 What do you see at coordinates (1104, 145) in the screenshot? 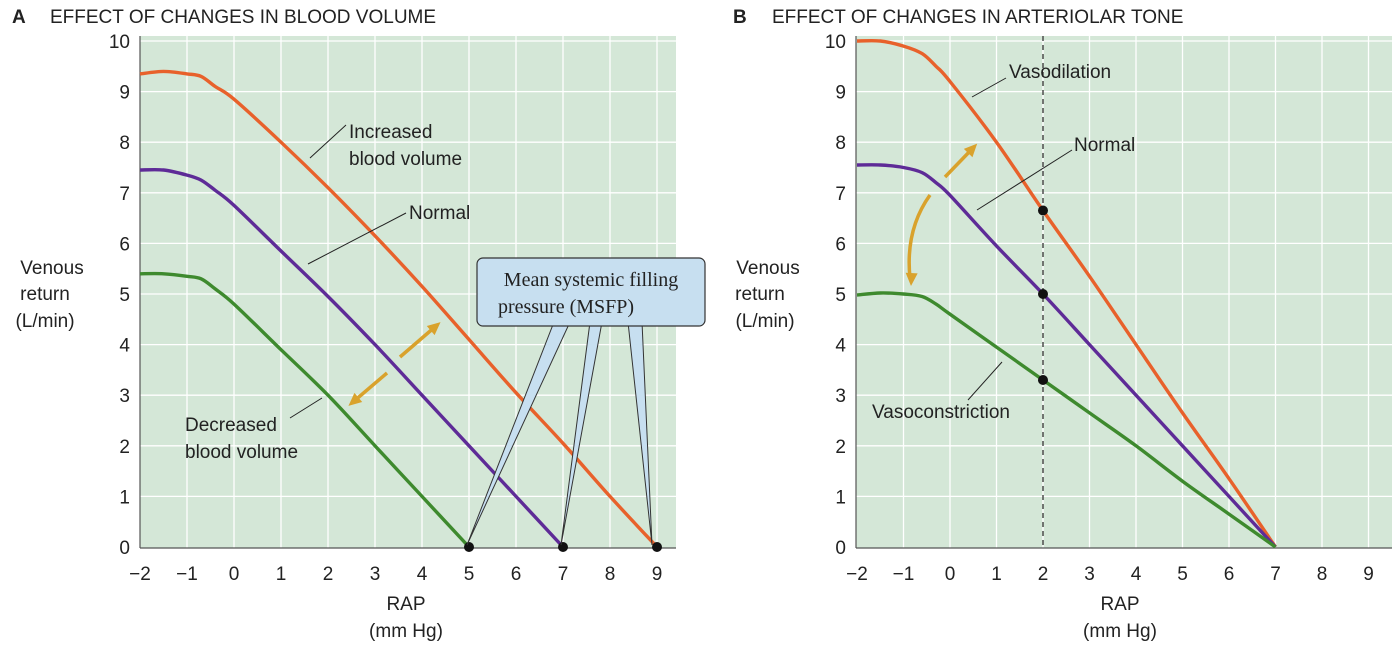
I see `panel-b-label-normal: Normal` at bounding box center [1104, 145].